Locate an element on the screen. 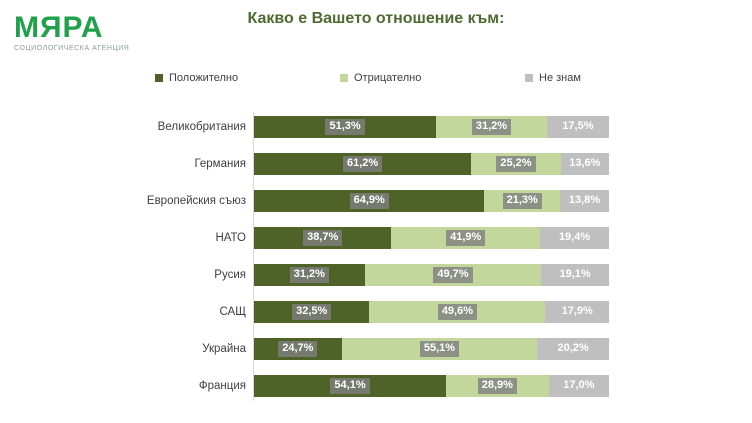 The height and width of the screenshot is (423, 752). segment-value-label: 17,9% is located at coordinates (577, 311).